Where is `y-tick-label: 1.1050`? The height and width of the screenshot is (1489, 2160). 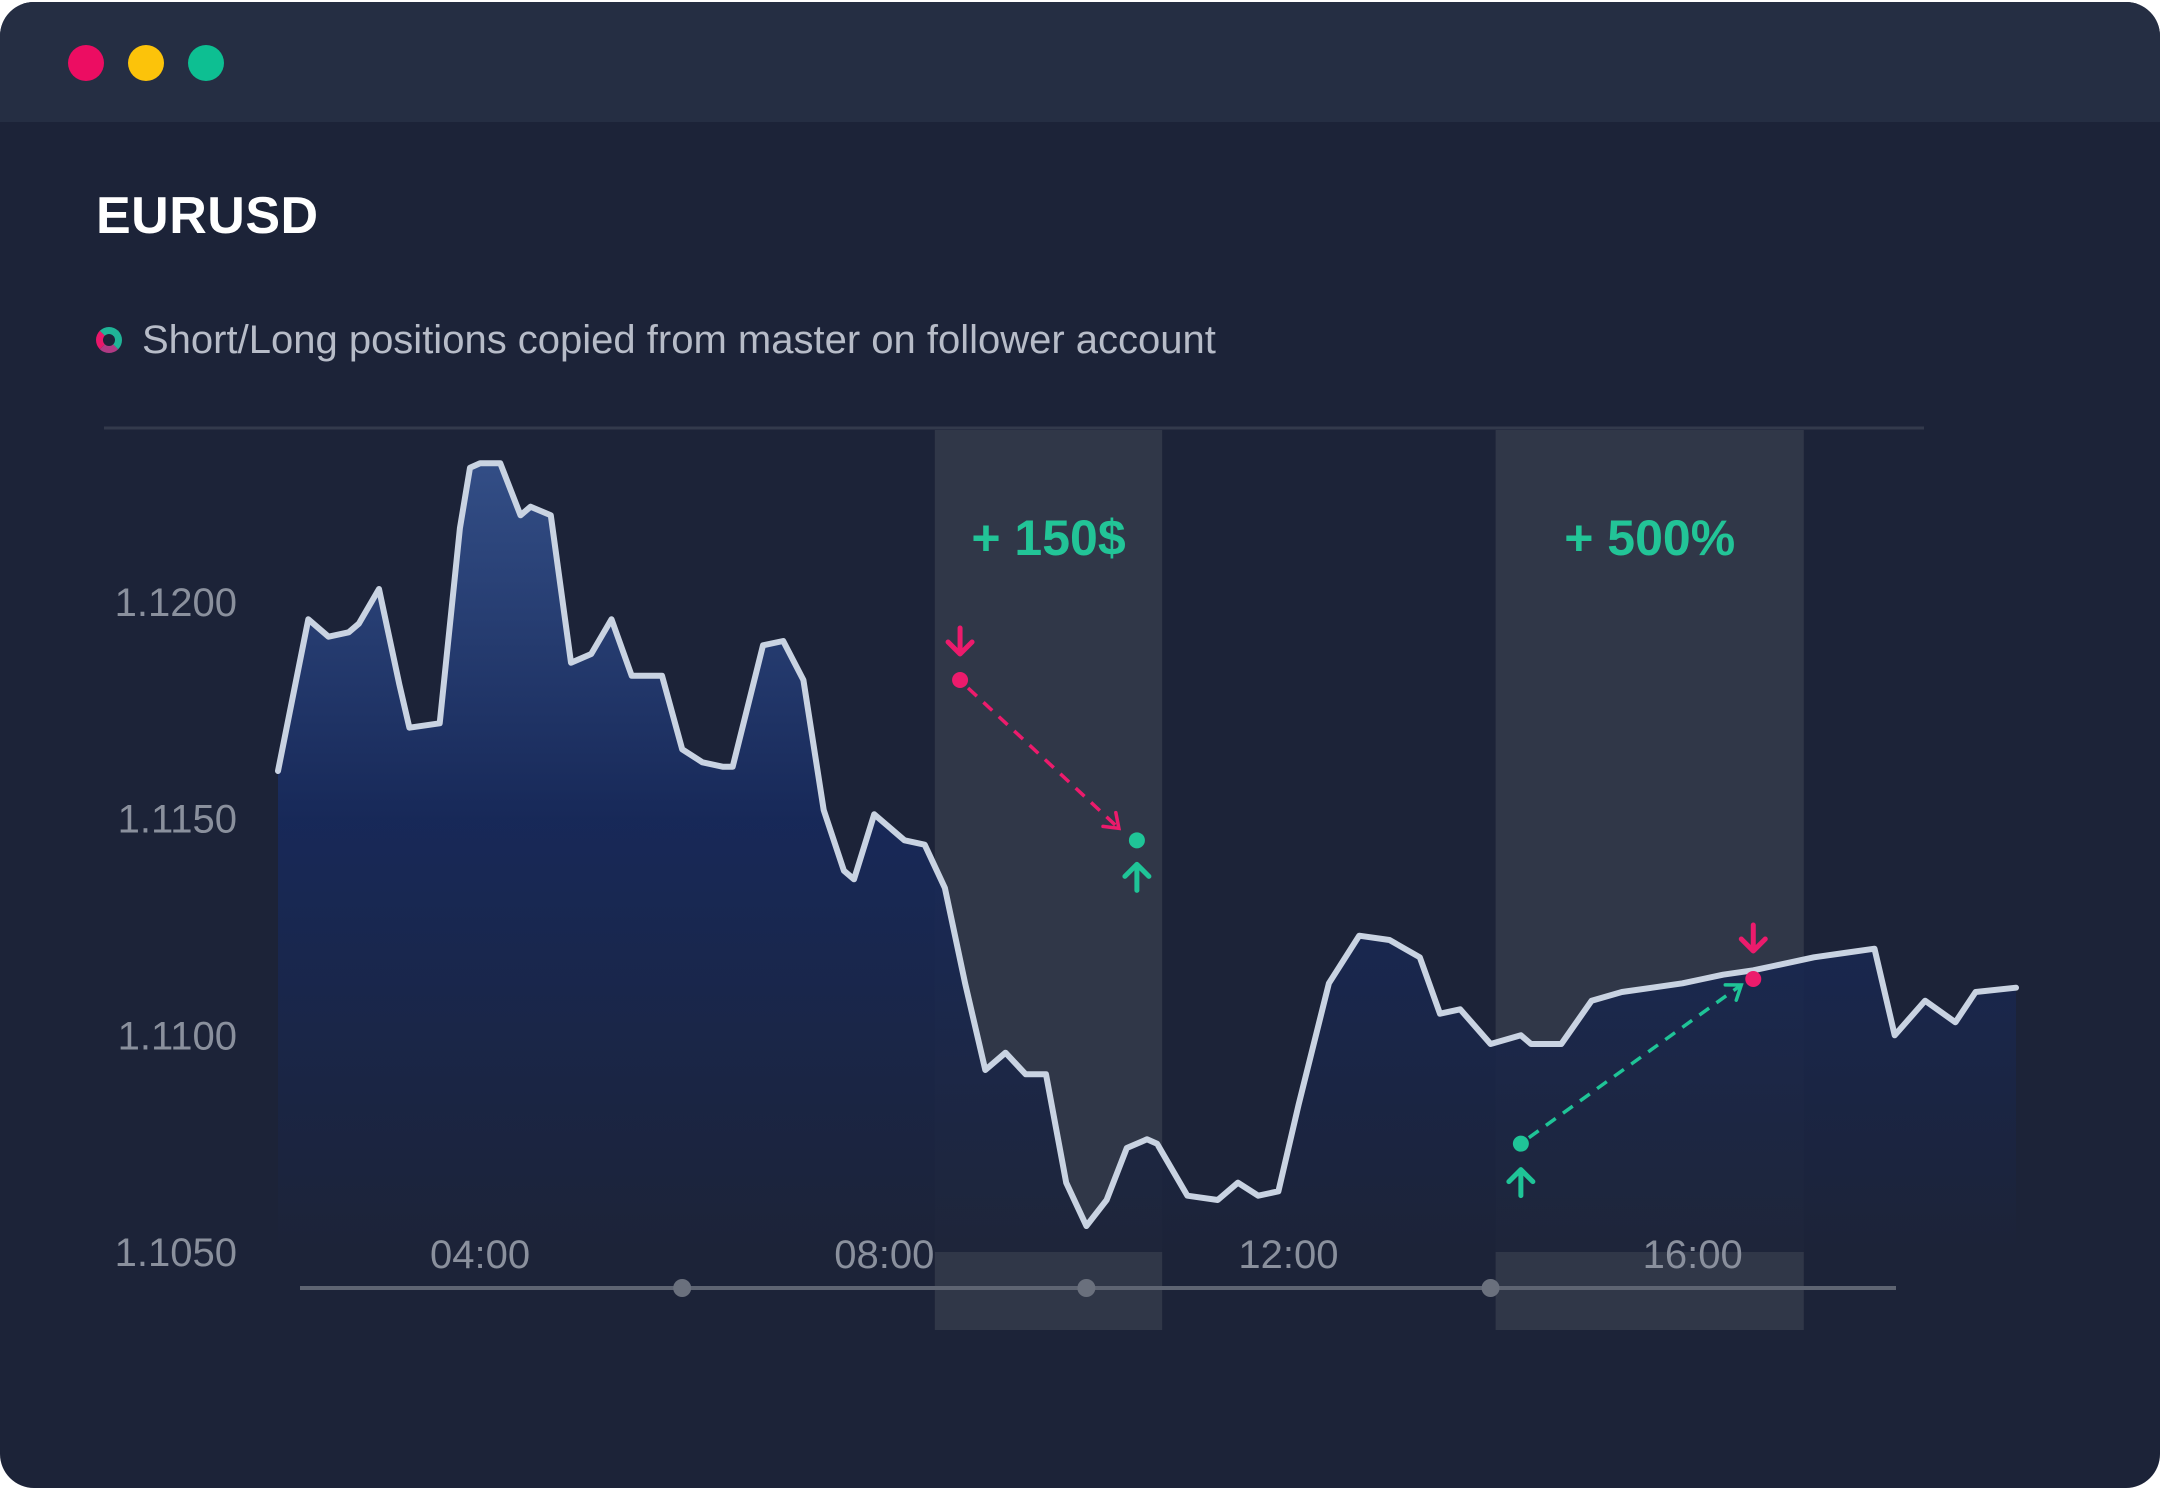 y-tick-label: 1.1050 is located at coordinates (176, 1253).